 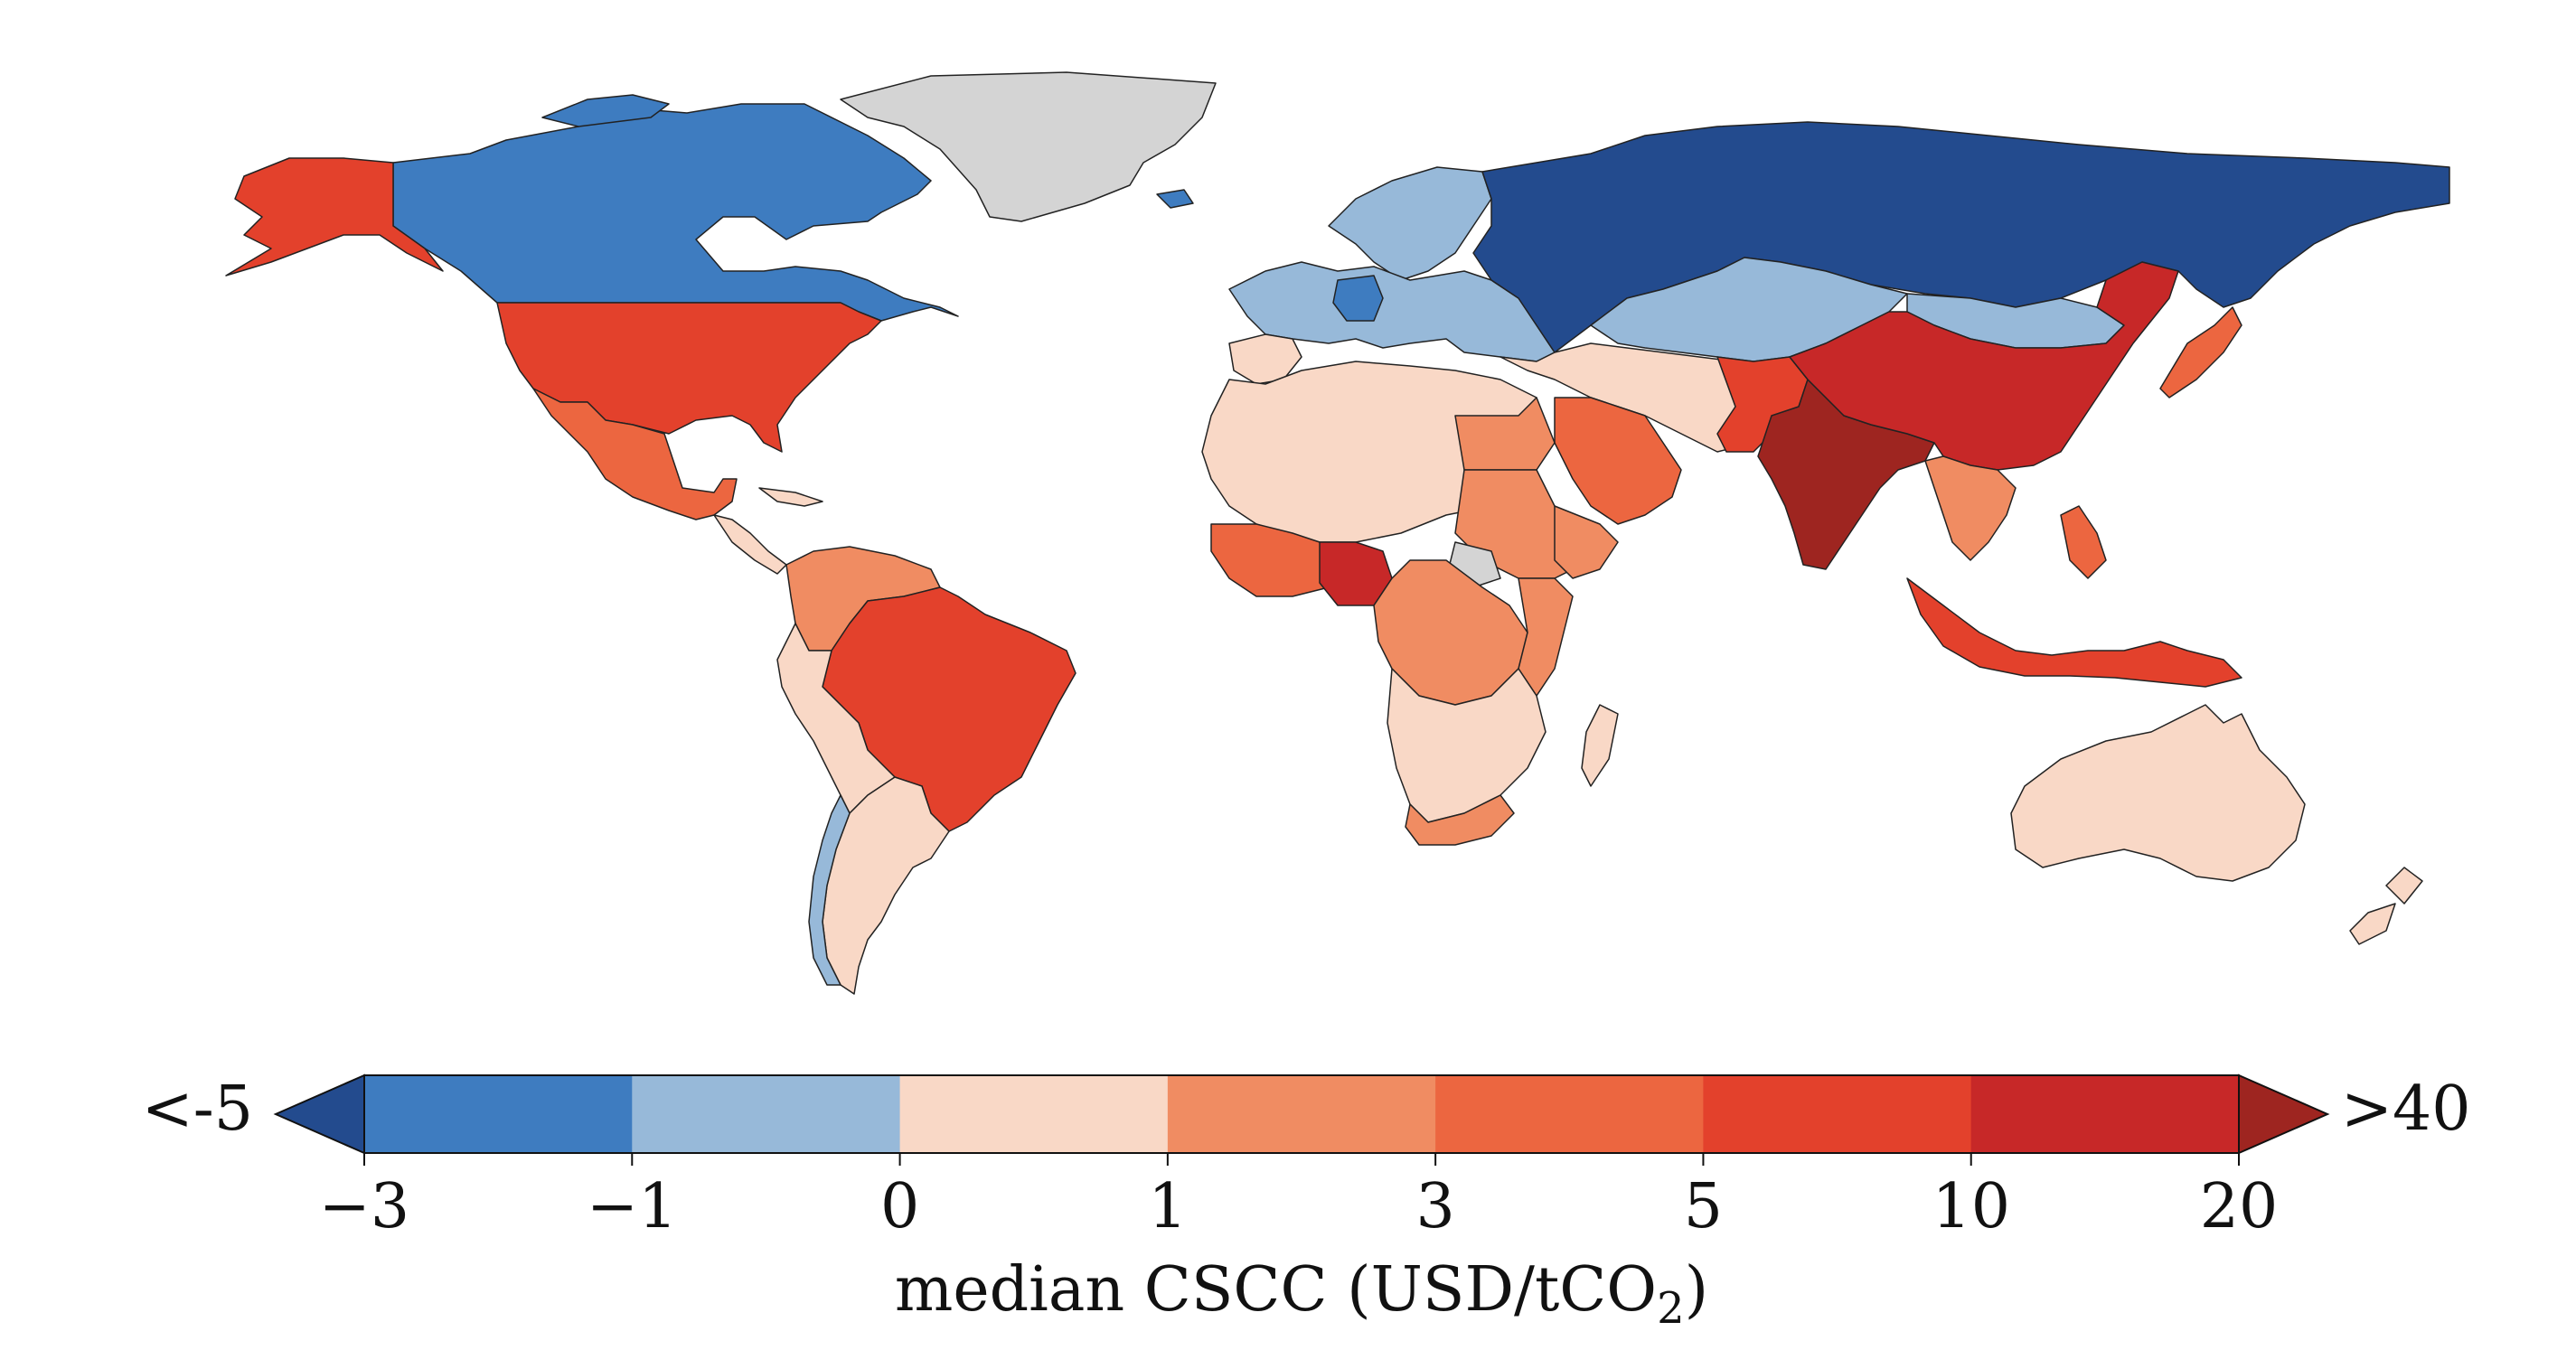 What do you see at coordinates (1167, 1206) in the screenshot?
I see `colorbar-tick-label: 1` at bounding box center [1167, 1206].